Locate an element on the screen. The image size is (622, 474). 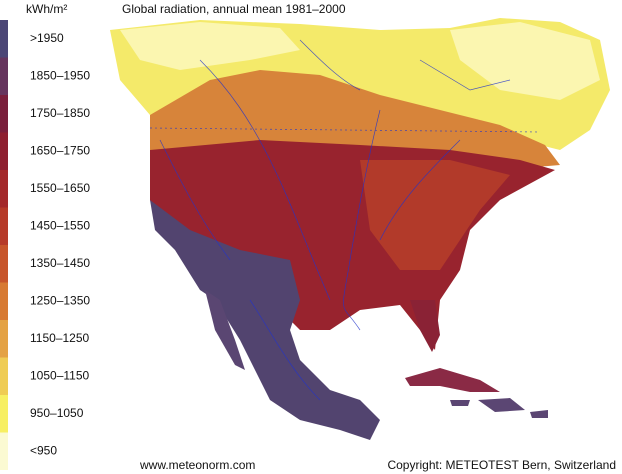
region-hispaniola is located at coordinates (499, 408).